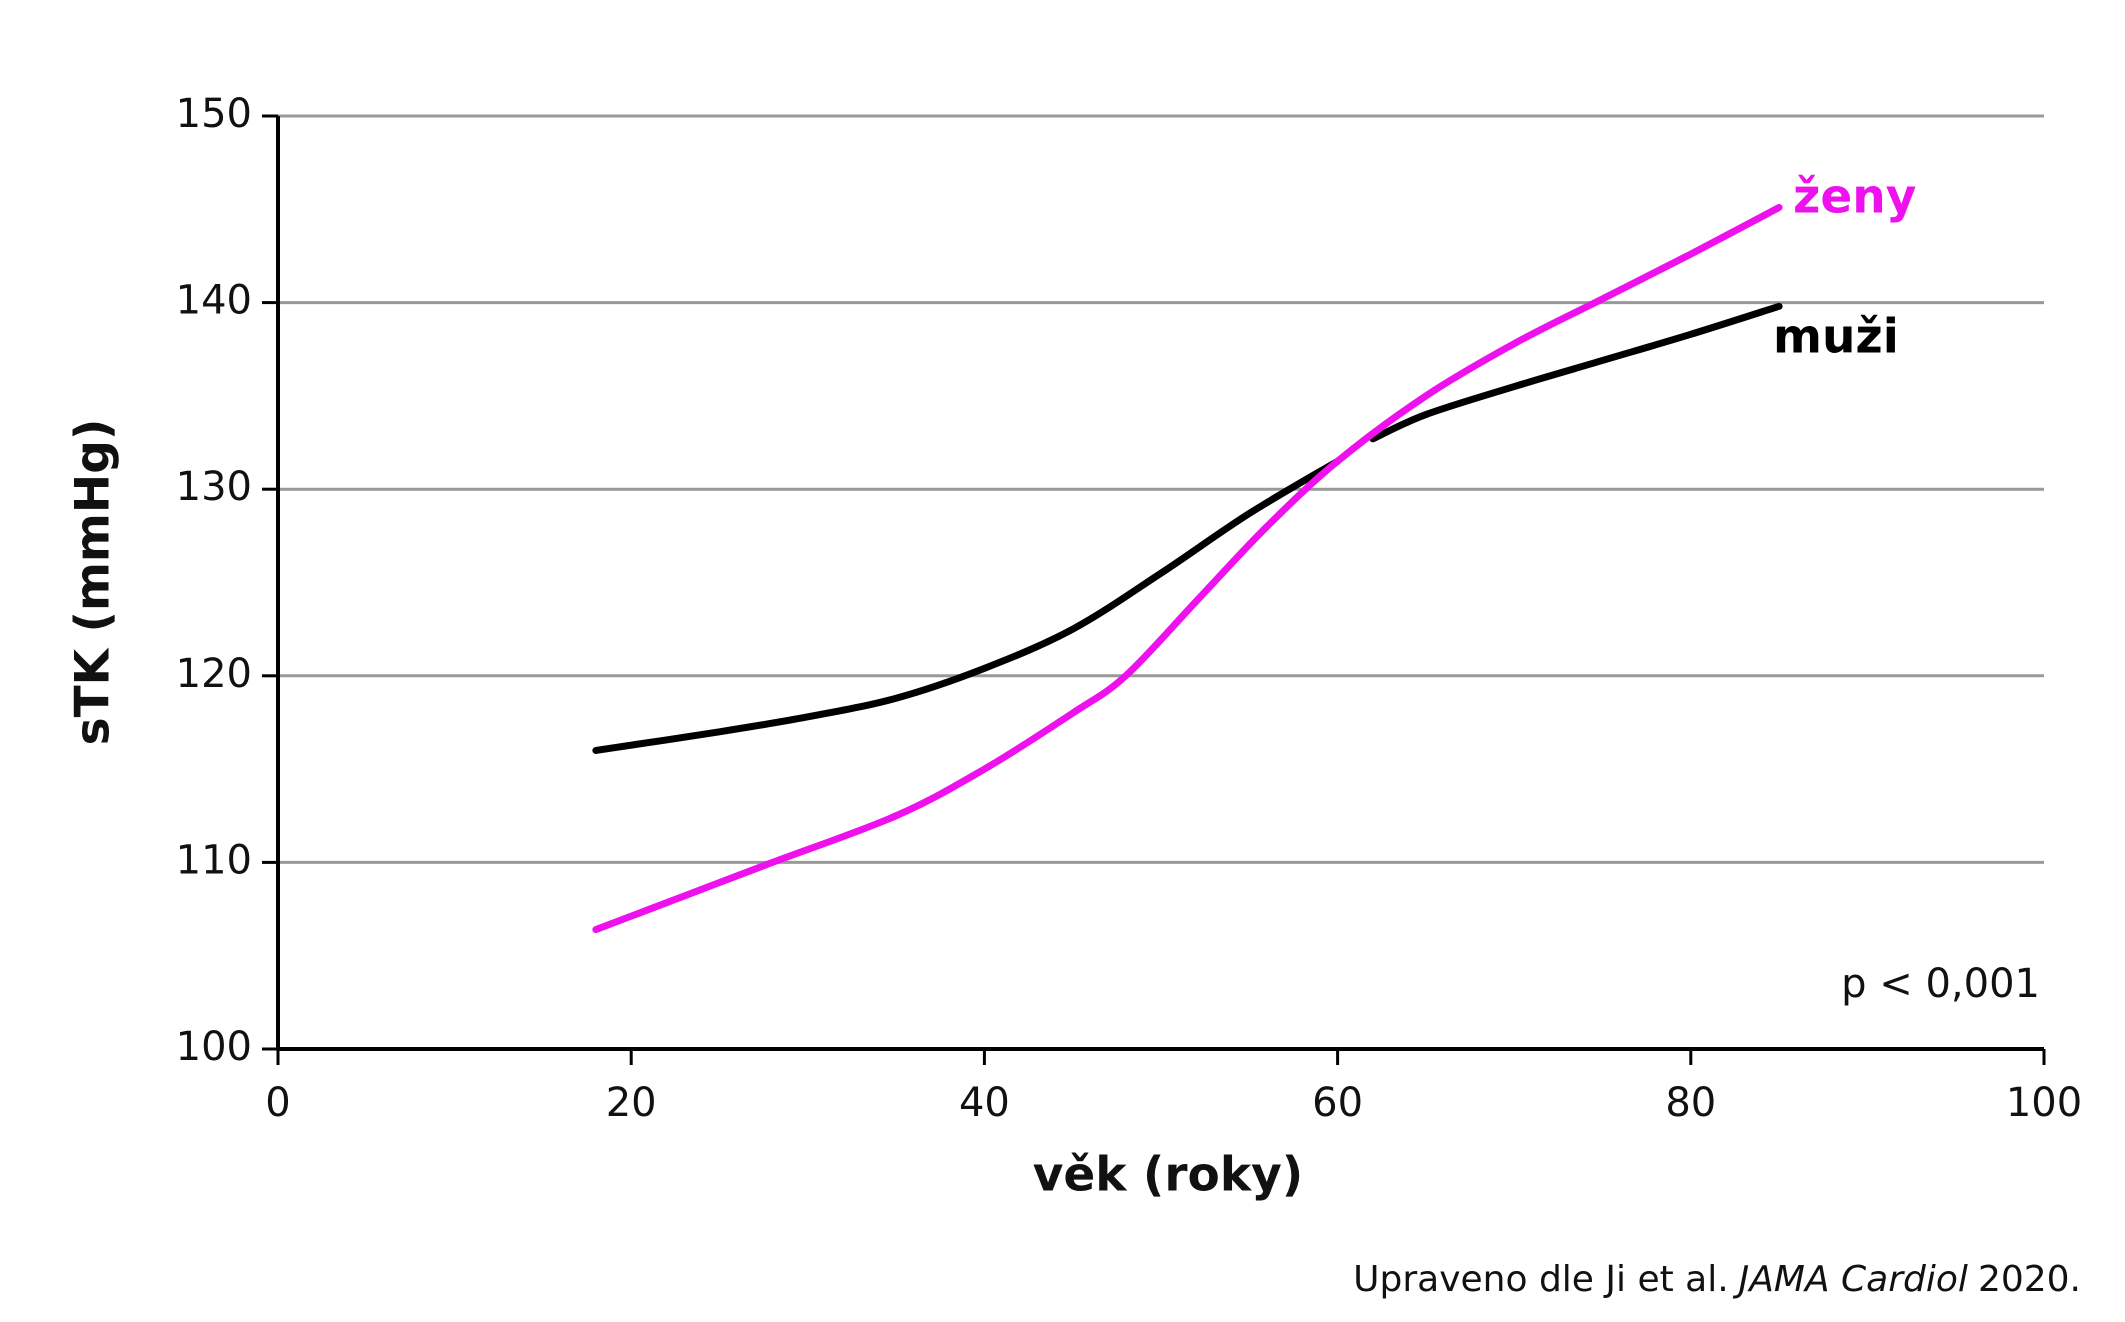 Image resolution: width=2125 pixels, height=1322 pixels. Describe the element at coordinates (1337, 1103) in the screenshot. I see `x-tick-label: 60` at that location.